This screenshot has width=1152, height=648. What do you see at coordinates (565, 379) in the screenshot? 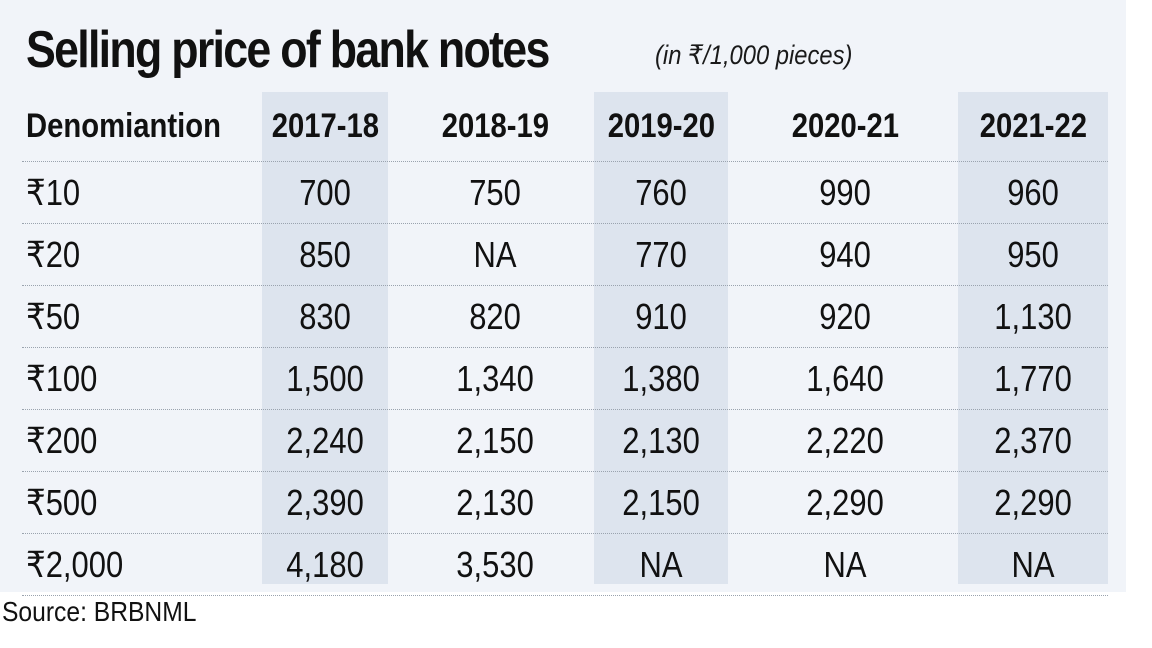
I see `table-row: ₹100 1,500 1,340 1,380 1,640 1,770` at bounding box center [565, 379].